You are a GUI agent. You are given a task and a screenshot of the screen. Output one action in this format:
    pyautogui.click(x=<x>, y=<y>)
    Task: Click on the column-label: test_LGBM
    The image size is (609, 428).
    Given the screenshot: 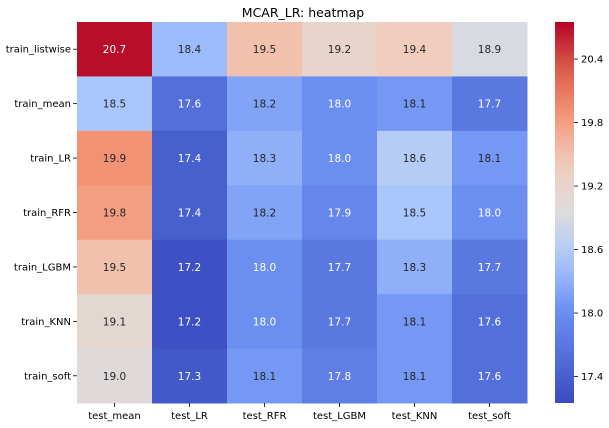 What is the action you would take?
    pyautogui.click(x=339, y=416)
    